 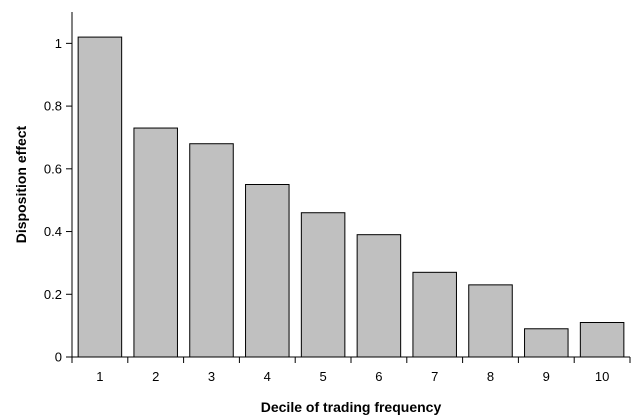 What do you see at coordinates (58, 43) in the screenshot?
I see `y-tick-label: 1` at bounding box center [58, 43].